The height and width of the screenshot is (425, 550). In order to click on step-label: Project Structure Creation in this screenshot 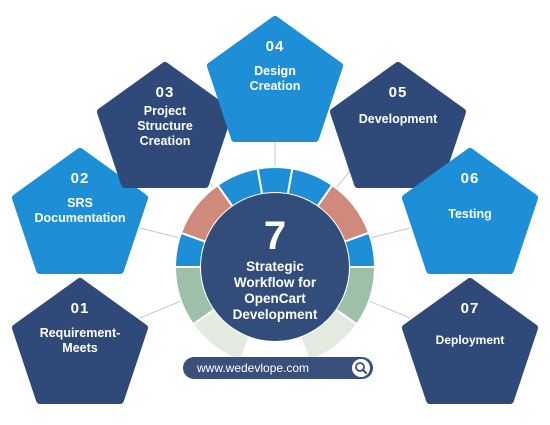, I will do `click(165, 126)`.